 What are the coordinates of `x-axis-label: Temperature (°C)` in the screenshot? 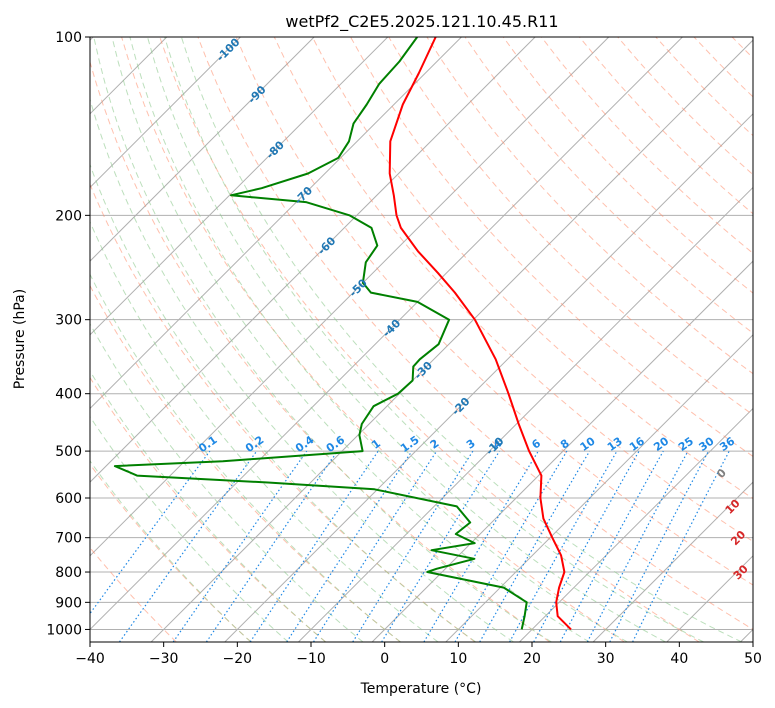 It's located at (421, 689).